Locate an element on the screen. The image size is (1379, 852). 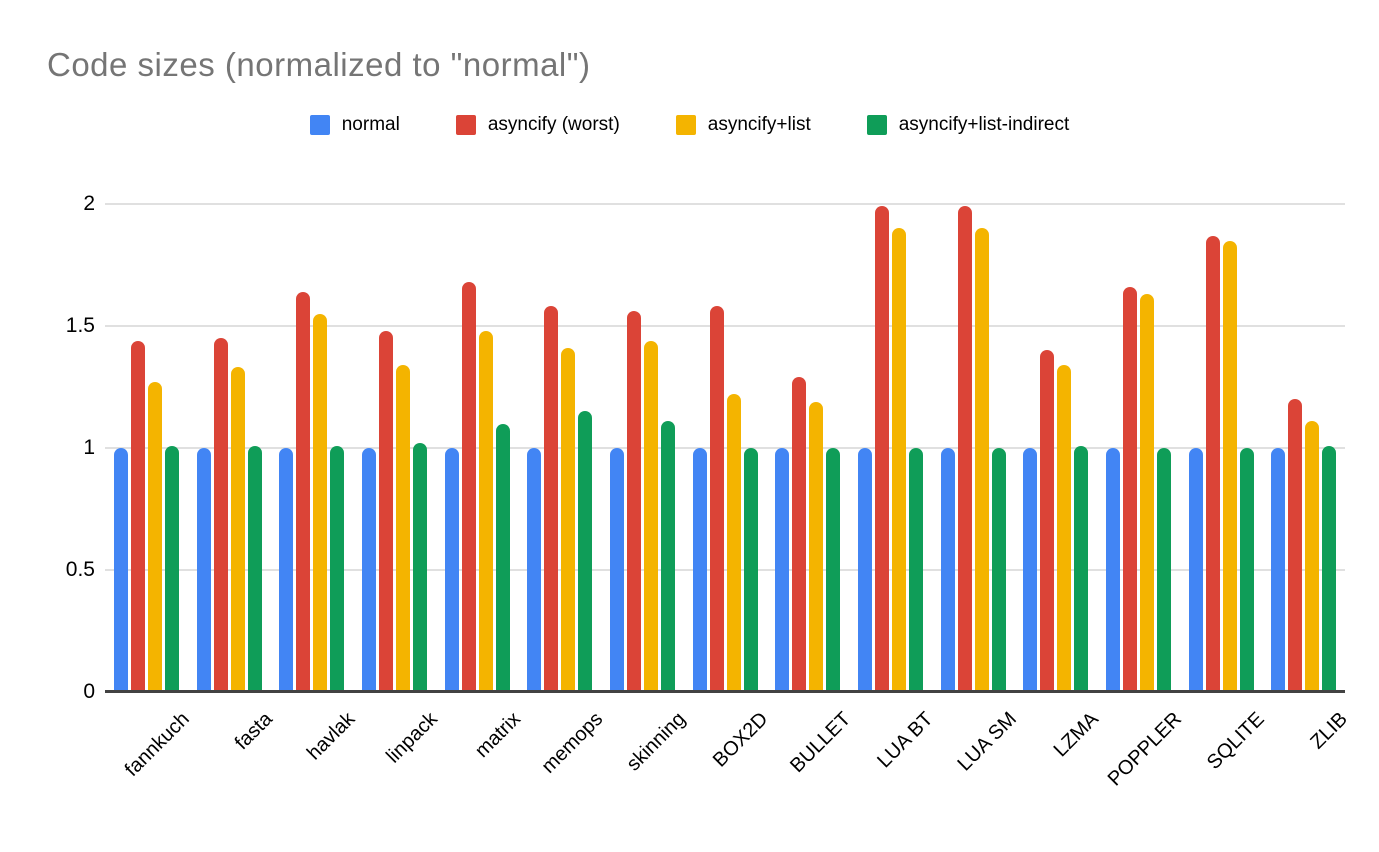
x-cell-matrix: matrix is located at coordinates (480, 767).